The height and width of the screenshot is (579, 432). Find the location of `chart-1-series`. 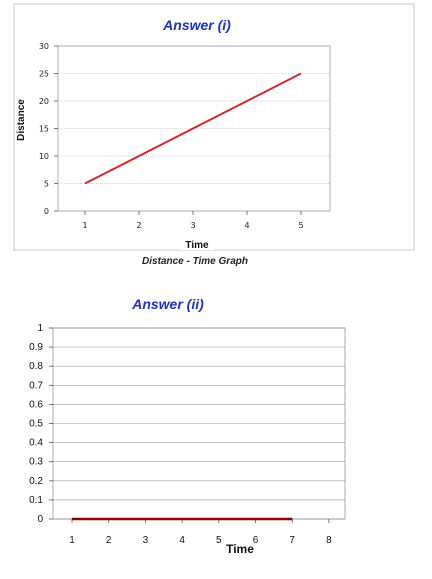

chart-1-series is located at coordinates (193, 128).